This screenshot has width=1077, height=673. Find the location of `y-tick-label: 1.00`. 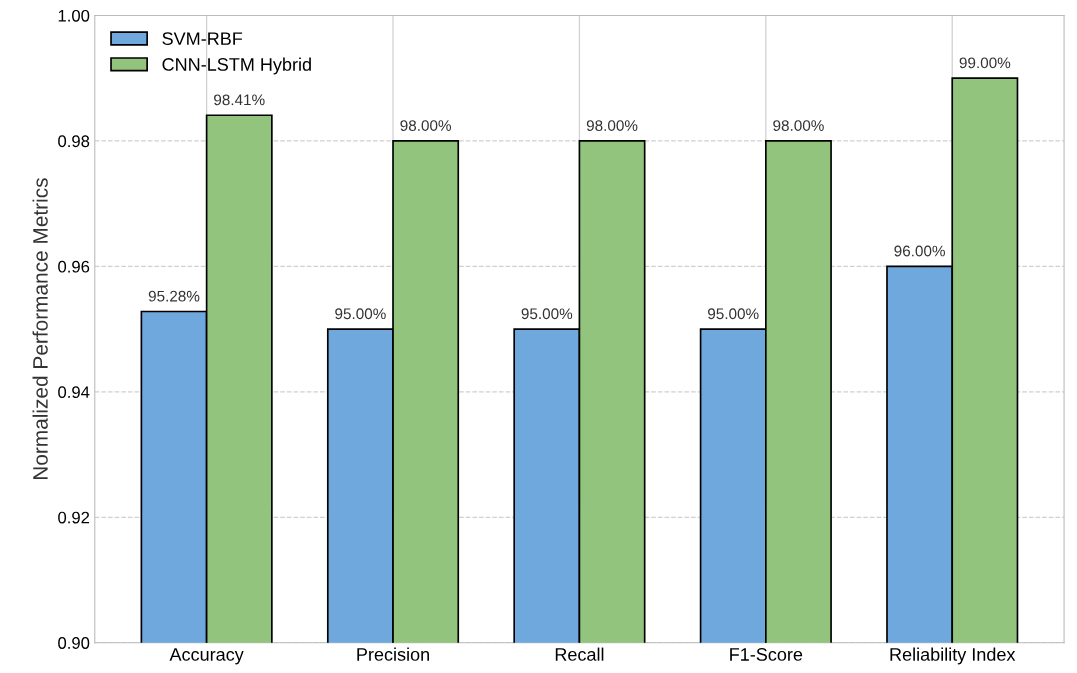

y-tick-label: 1.00 is located at coordinates (74, 15).